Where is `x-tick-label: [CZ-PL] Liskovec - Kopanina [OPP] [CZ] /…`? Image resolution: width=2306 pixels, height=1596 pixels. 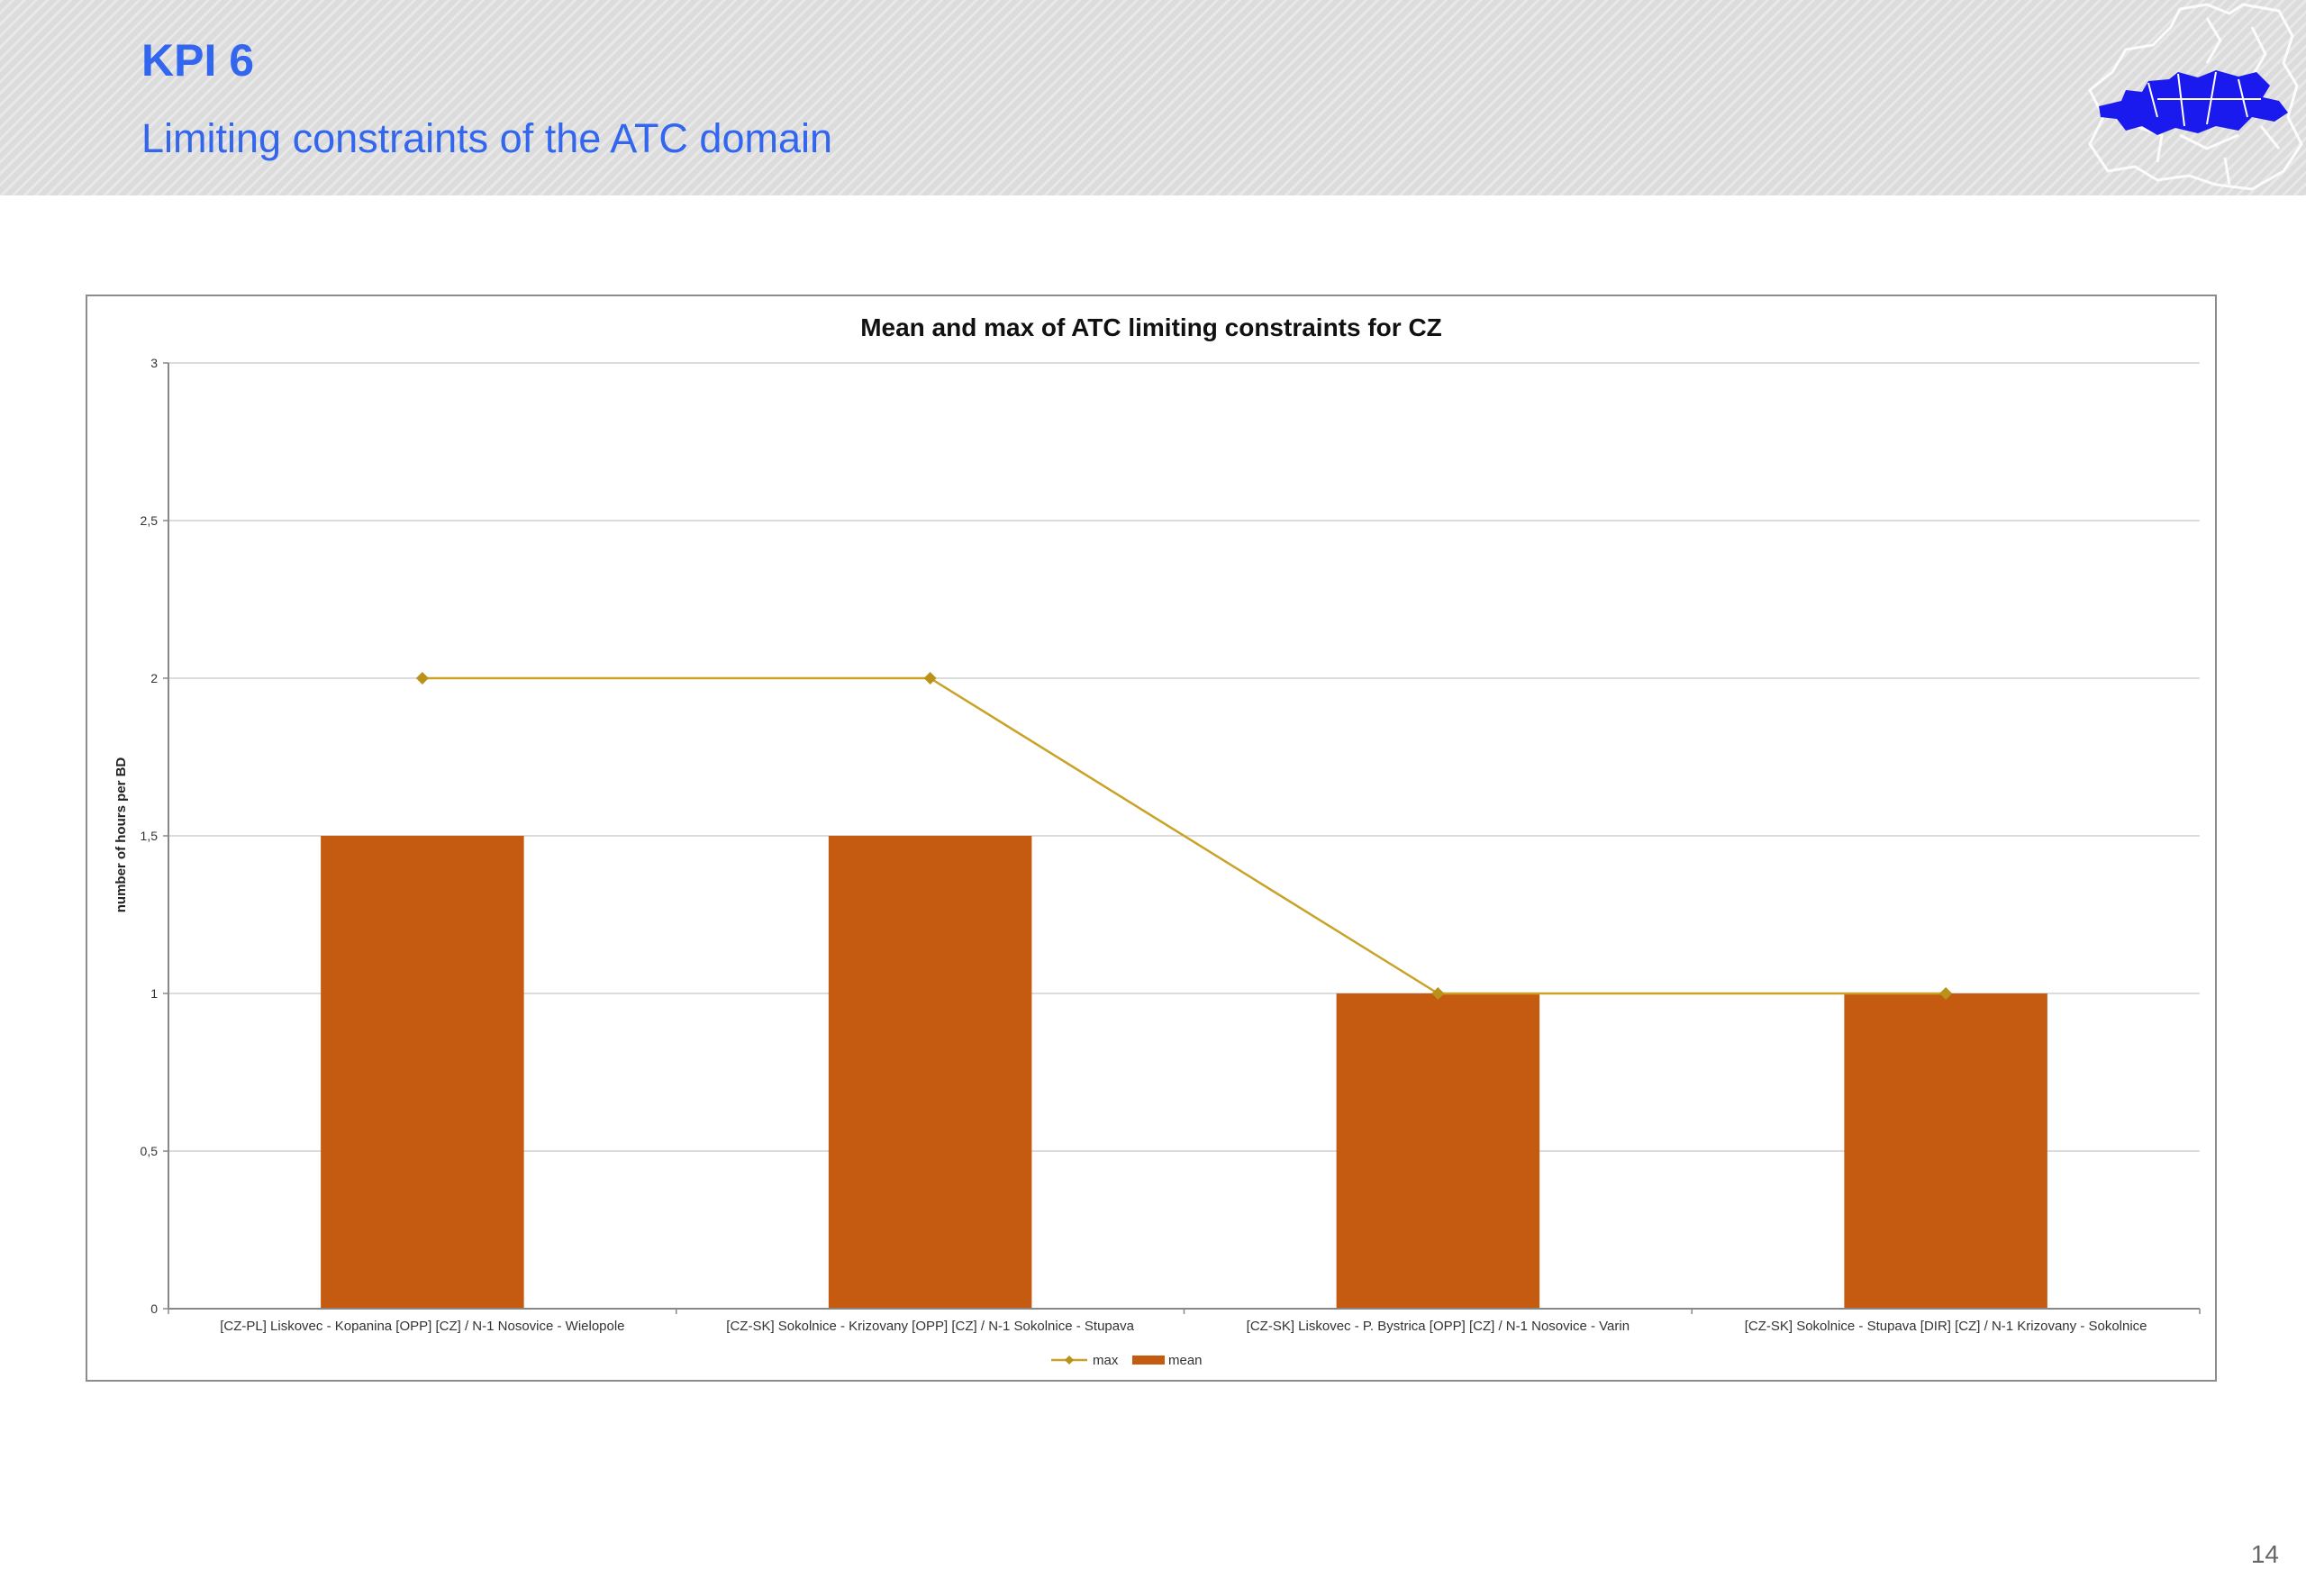
x-tick-label: [CZ-PL] Liskovec - Kopanina [OPP] [CZ] /… is located at coordinates (422, 1326).